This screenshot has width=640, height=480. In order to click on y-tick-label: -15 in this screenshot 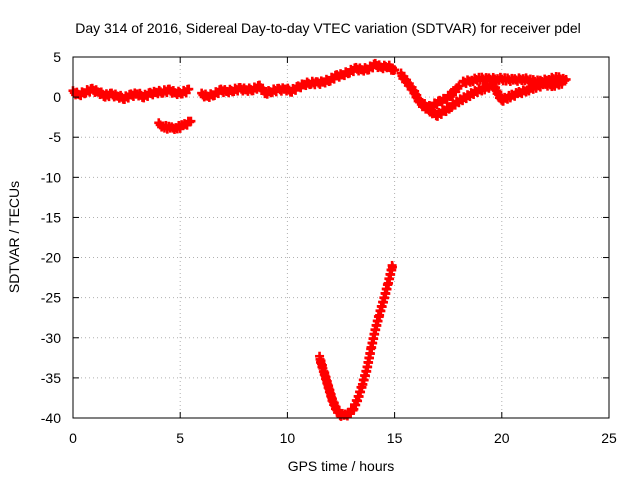, I will do `click(51, 217)`.